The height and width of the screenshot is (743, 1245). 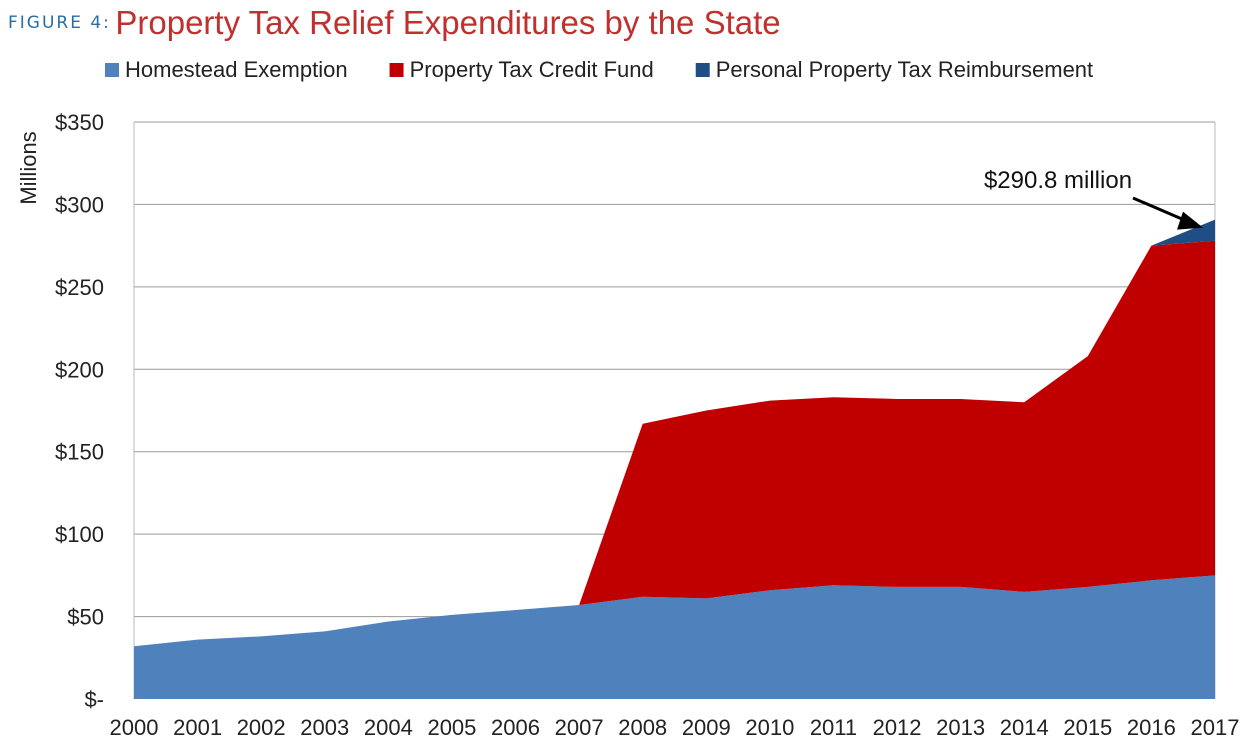 What do you see at coordinates (674, 637) in the screenshot?
I see `area-series-homestead-exemption` at bounding box center [674, 637].